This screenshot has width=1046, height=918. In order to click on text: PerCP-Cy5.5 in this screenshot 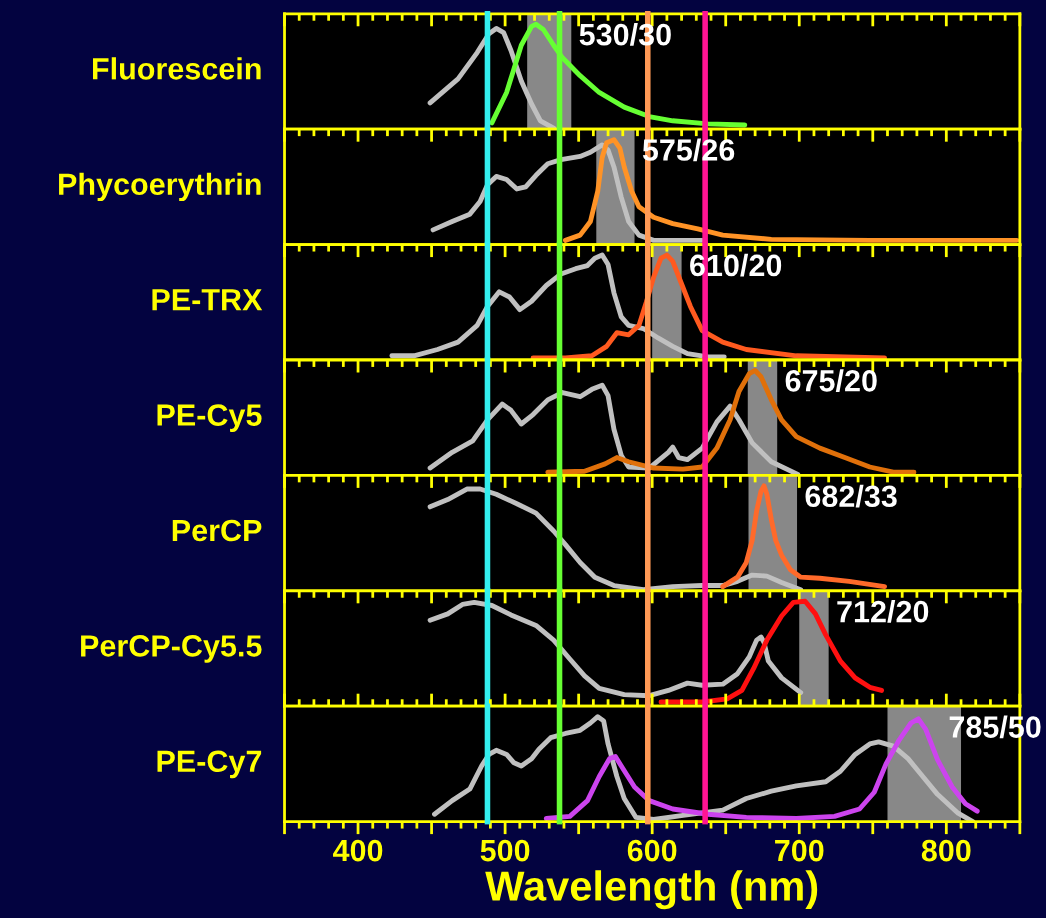, I will do `click(171, 649)`.